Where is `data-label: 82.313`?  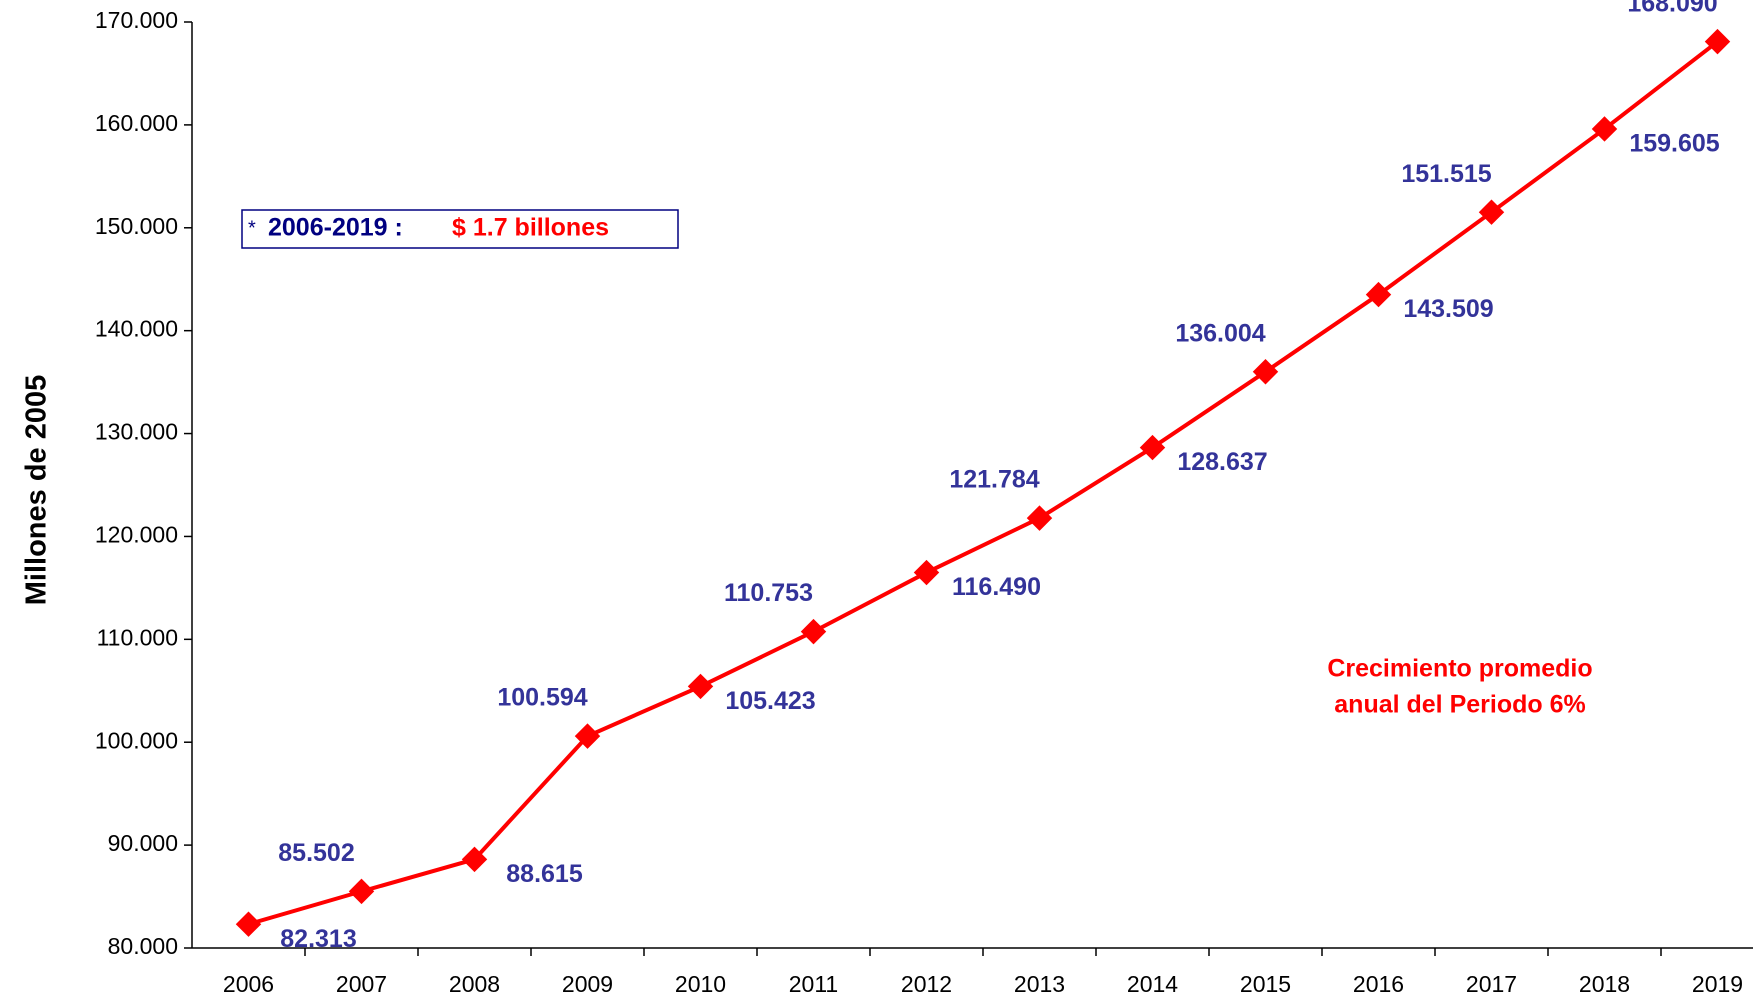
data-label: 82.313 is located at coordinates (318, 939).